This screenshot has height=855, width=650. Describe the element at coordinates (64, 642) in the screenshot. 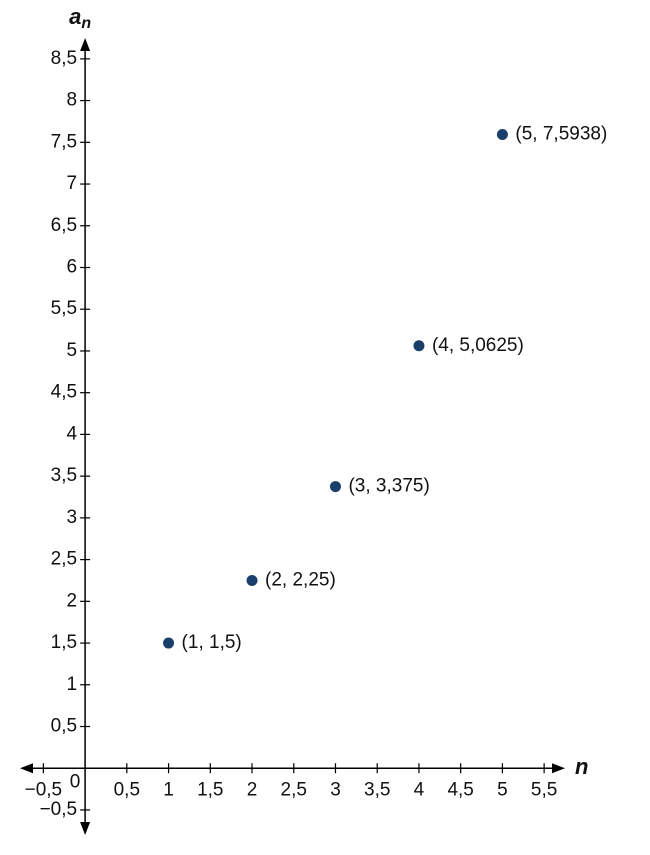

I see `y-tick-label: 1,5` at that location.